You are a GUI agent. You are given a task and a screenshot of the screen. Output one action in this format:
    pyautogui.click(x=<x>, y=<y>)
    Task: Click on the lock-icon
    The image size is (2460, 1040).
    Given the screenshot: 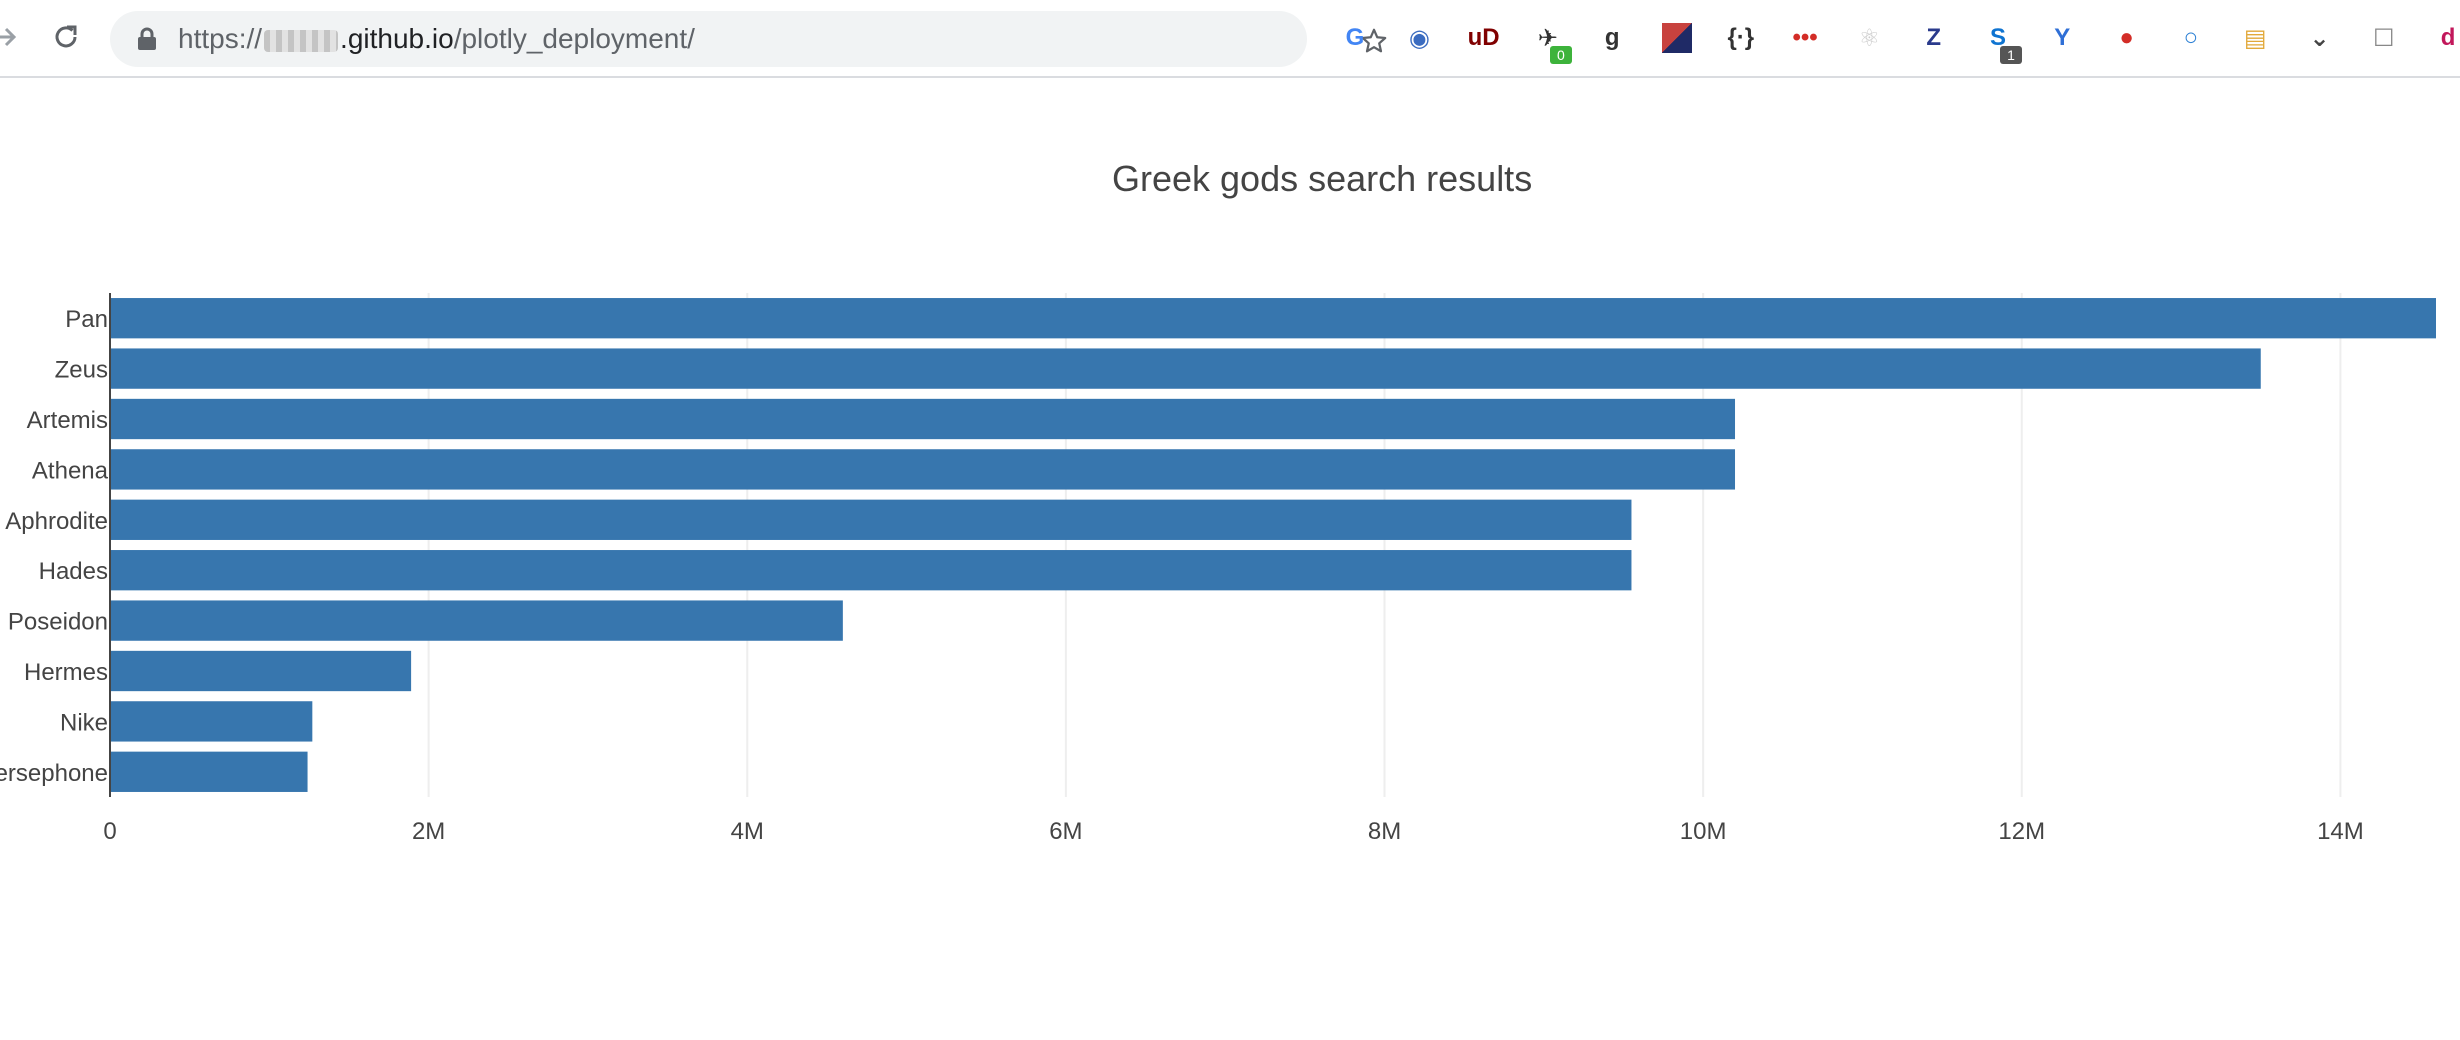 What is the action you would take?
    pyautogui.click(x=147, y=38)
    